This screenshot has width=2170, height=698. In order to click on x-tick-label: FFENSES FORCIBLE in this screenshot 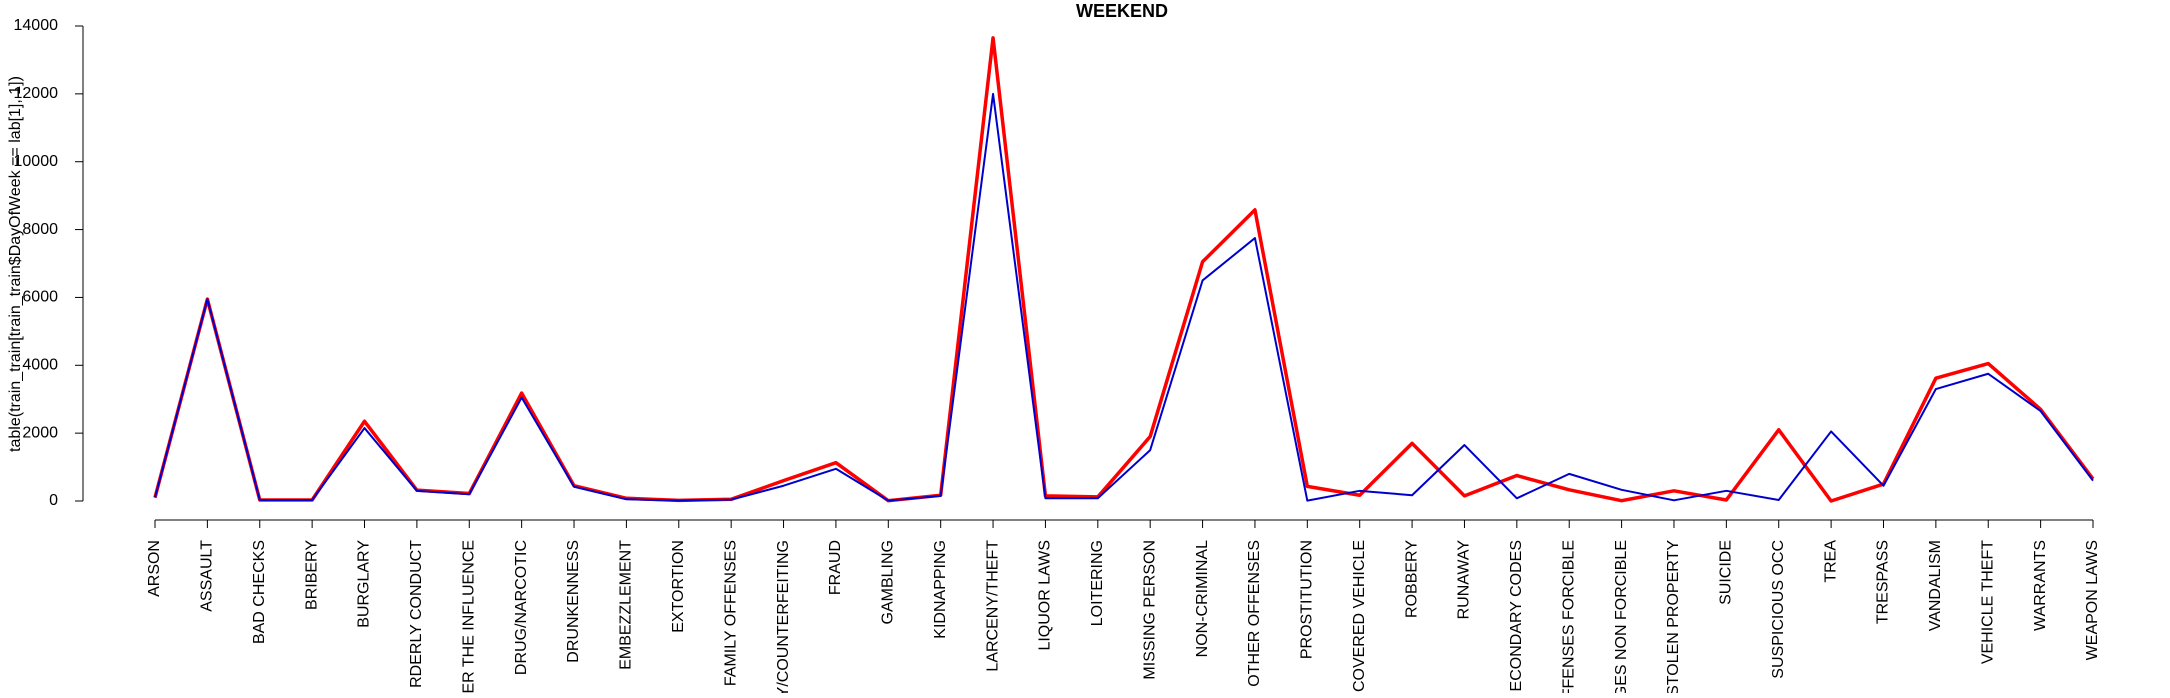, I will do `click(1568, 616)`.